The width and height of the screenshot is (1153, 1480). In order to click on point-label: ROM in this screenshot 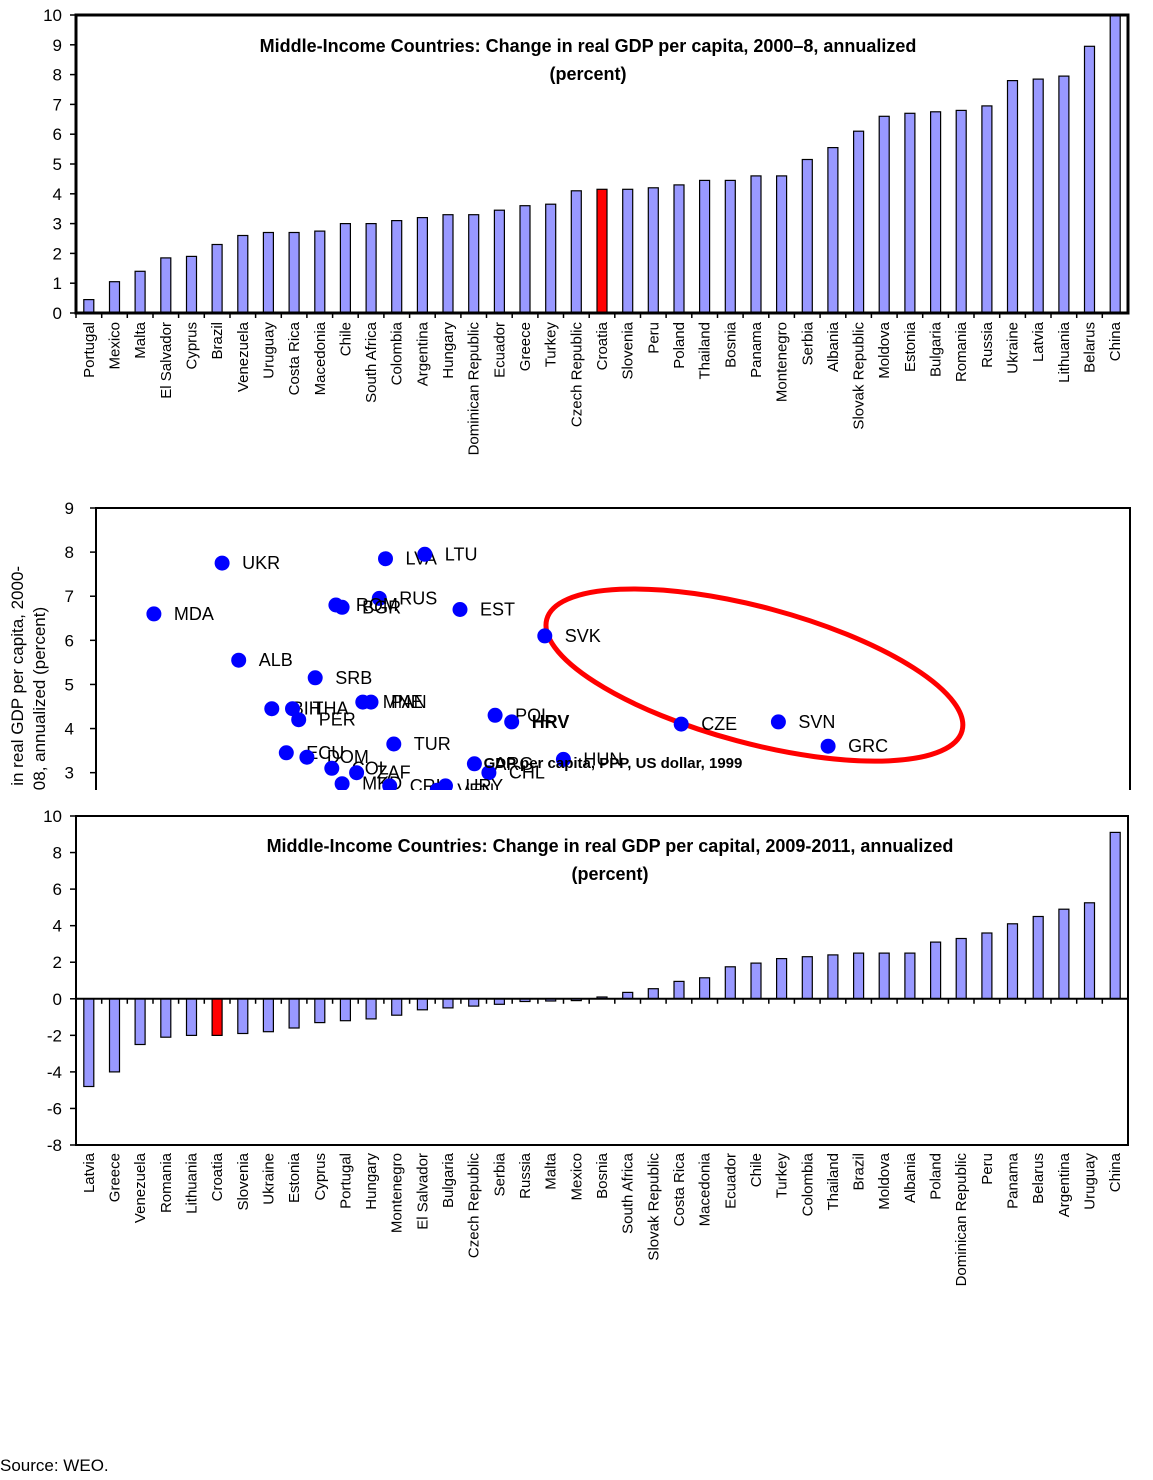, I will do `click(377, 605)`.